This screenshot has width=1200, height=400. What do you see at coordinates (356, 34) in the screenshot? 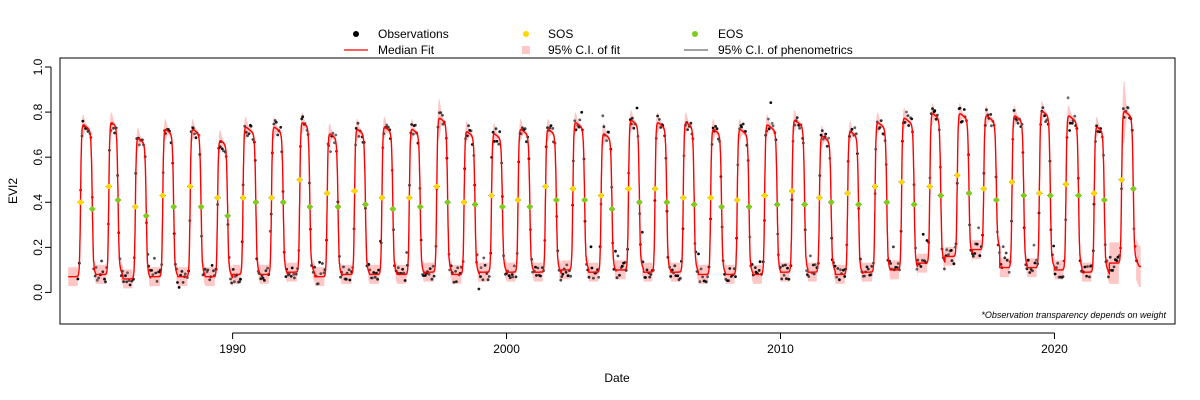
I see `legend-observations-marker` at bounding box center [356, 34].